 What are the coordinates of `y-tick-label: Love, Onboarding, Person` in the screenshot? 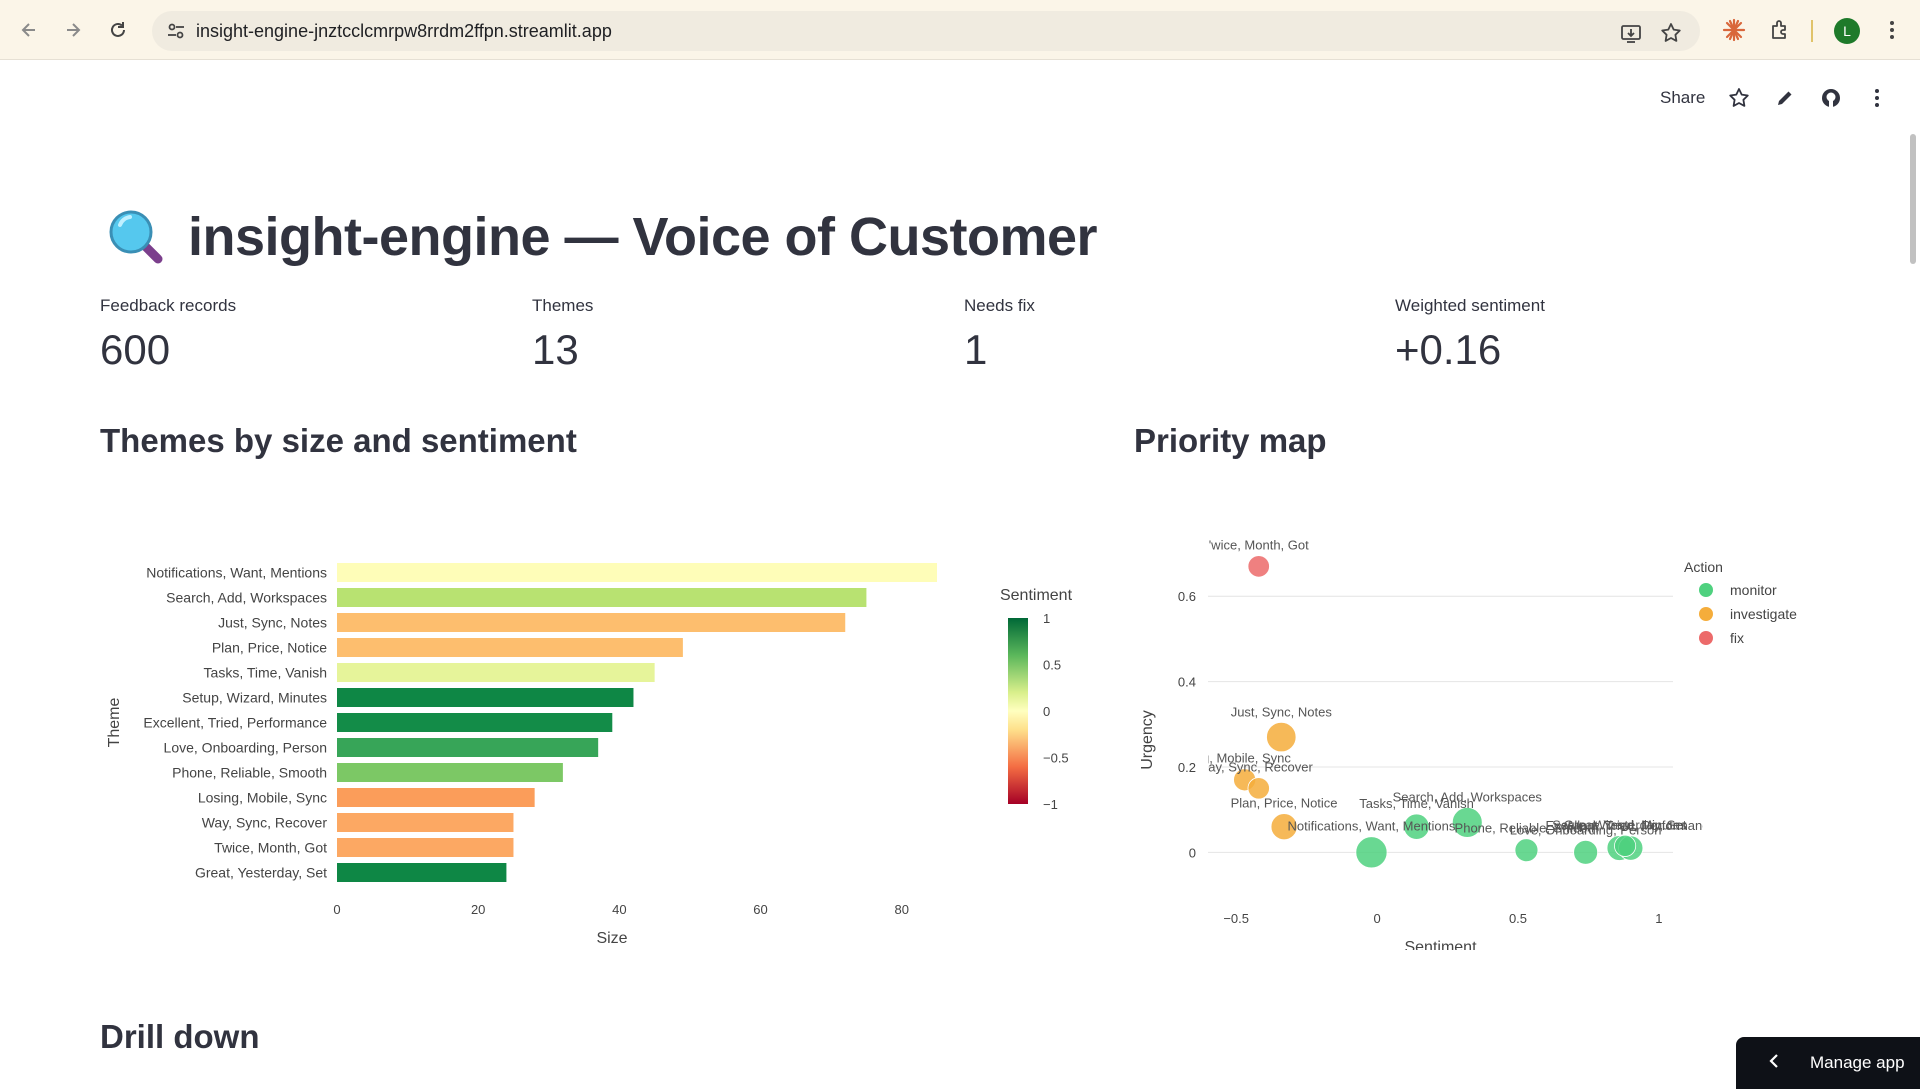 It's located at (245, 748).